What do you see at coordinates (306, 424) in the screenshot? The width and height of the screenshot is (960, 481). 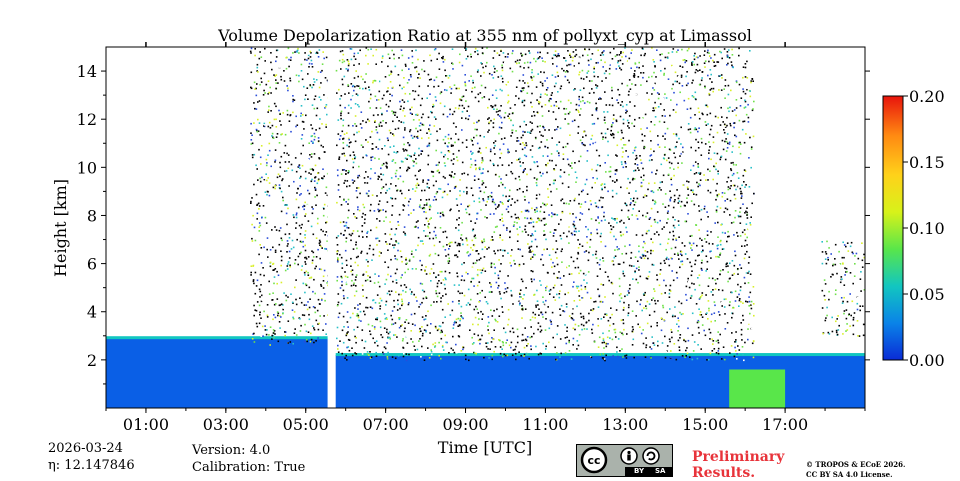 I see `x-tick-label: 05:00` at bounding box center [306, 424].